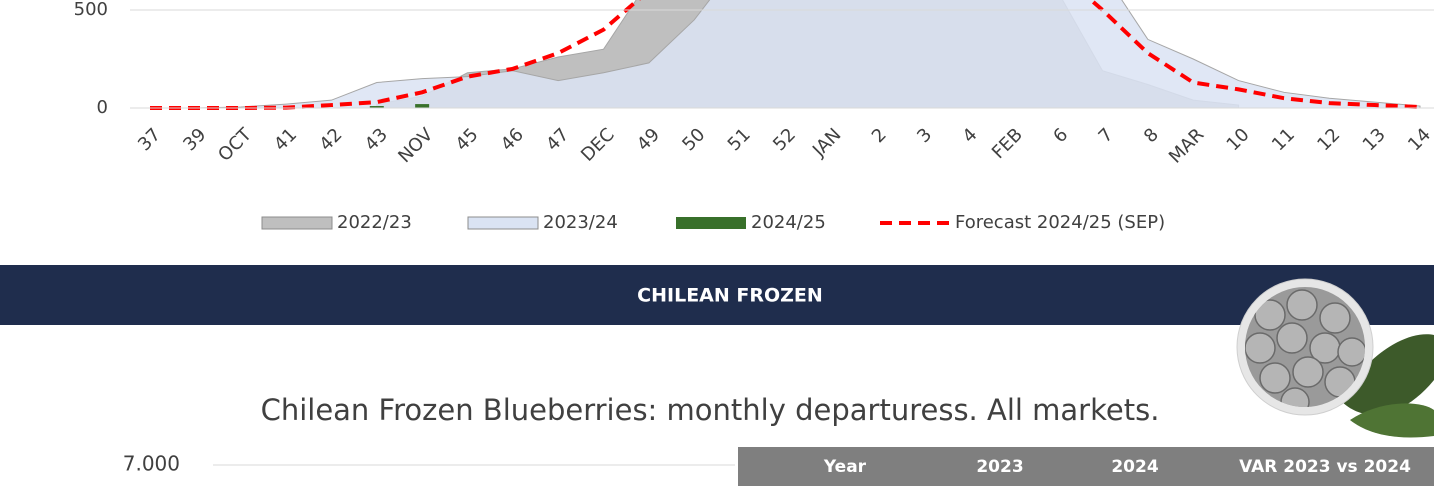 This screenshot has height=486, width=1434. What do you see at coordinates (1374, 139) in the screenshot?
I see `x-tick-label: 13` at bounding box center [1374, 139].